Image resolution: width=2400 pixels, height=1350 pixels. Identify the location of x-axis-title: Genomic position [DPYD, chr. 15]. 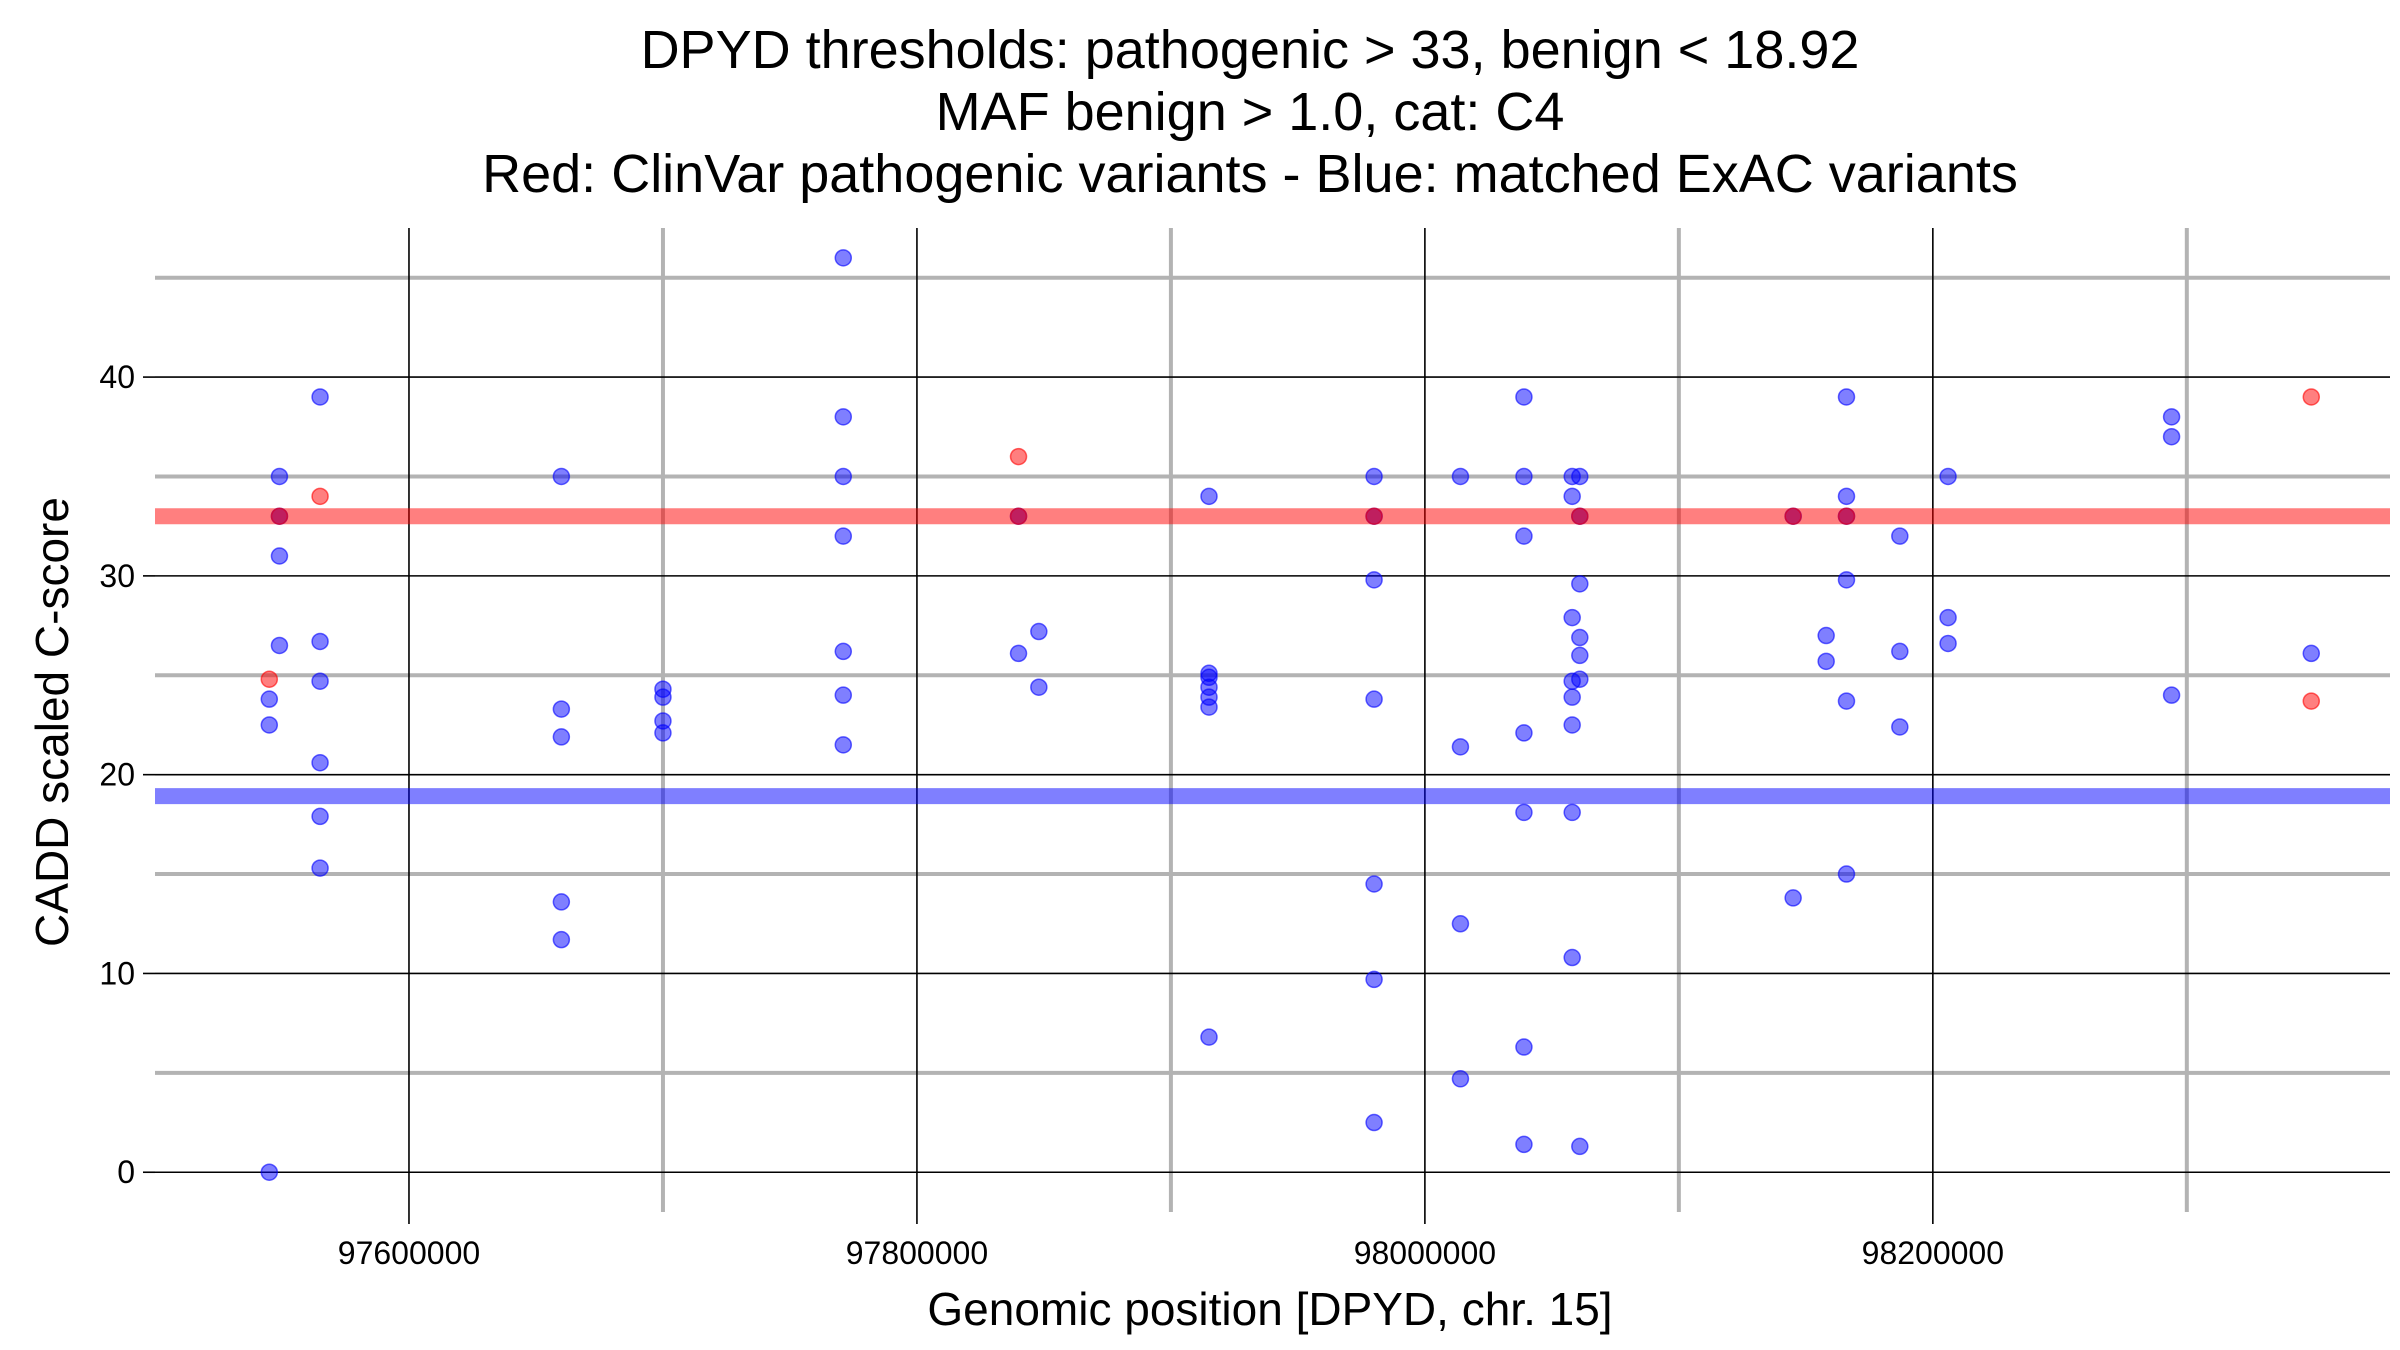
(1269, 1309).